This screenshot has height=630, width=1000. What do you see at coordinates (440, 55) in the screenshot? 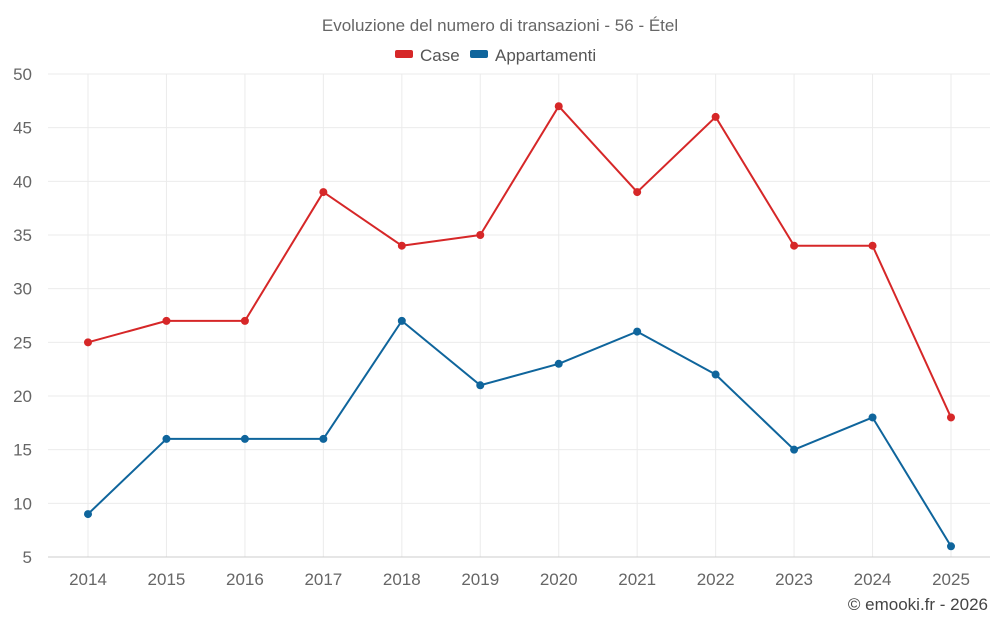
I see `legend-label: Case` at bounding box center [440, 55].